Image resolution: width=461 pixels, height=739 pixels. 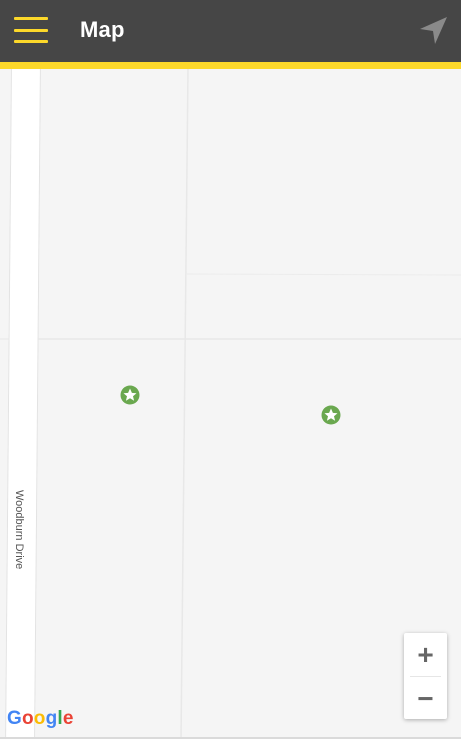 I want to click on zoom-controls: + −, so click(x=425, y=676).